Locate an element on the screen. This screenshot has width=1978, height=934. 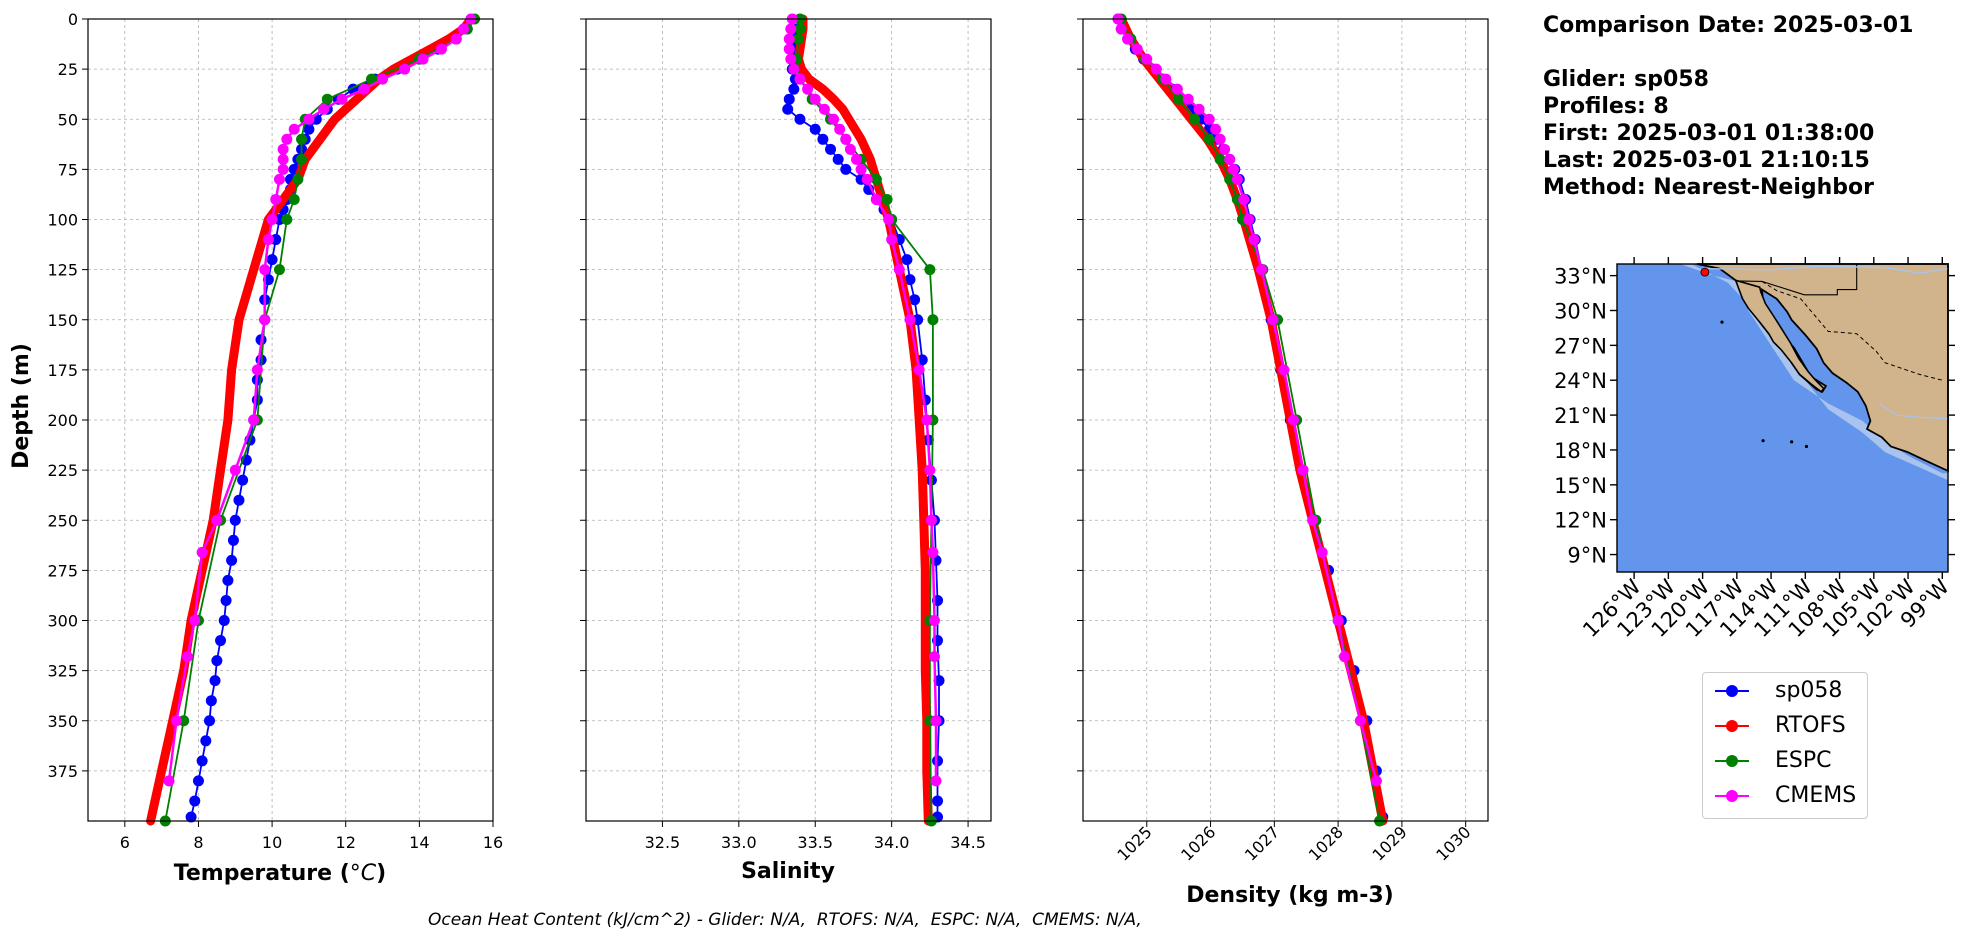
x-tick-label: 1029 is located at coordinates (1389, 843).